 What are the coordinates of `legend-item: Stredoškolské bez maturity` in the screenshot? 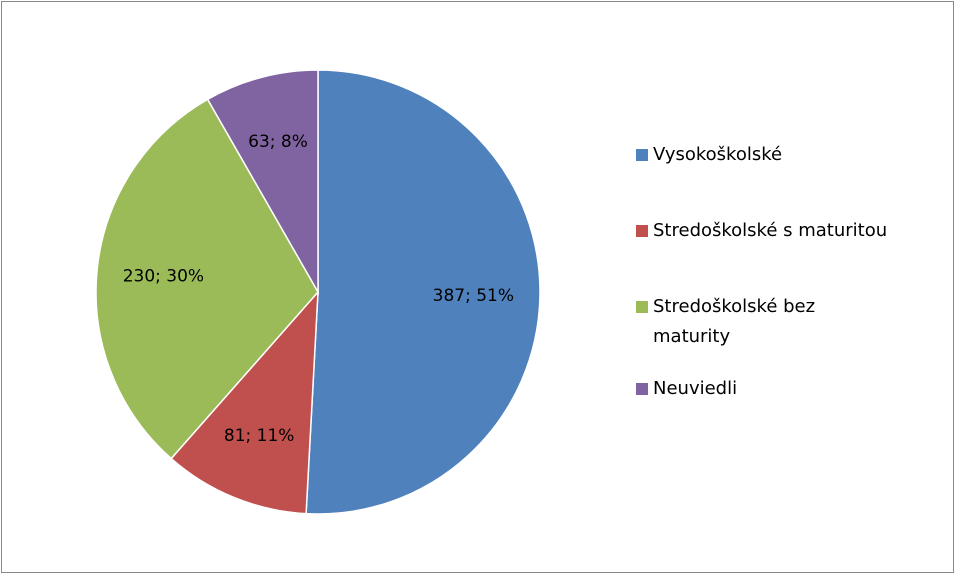 It's located at (786, 322).